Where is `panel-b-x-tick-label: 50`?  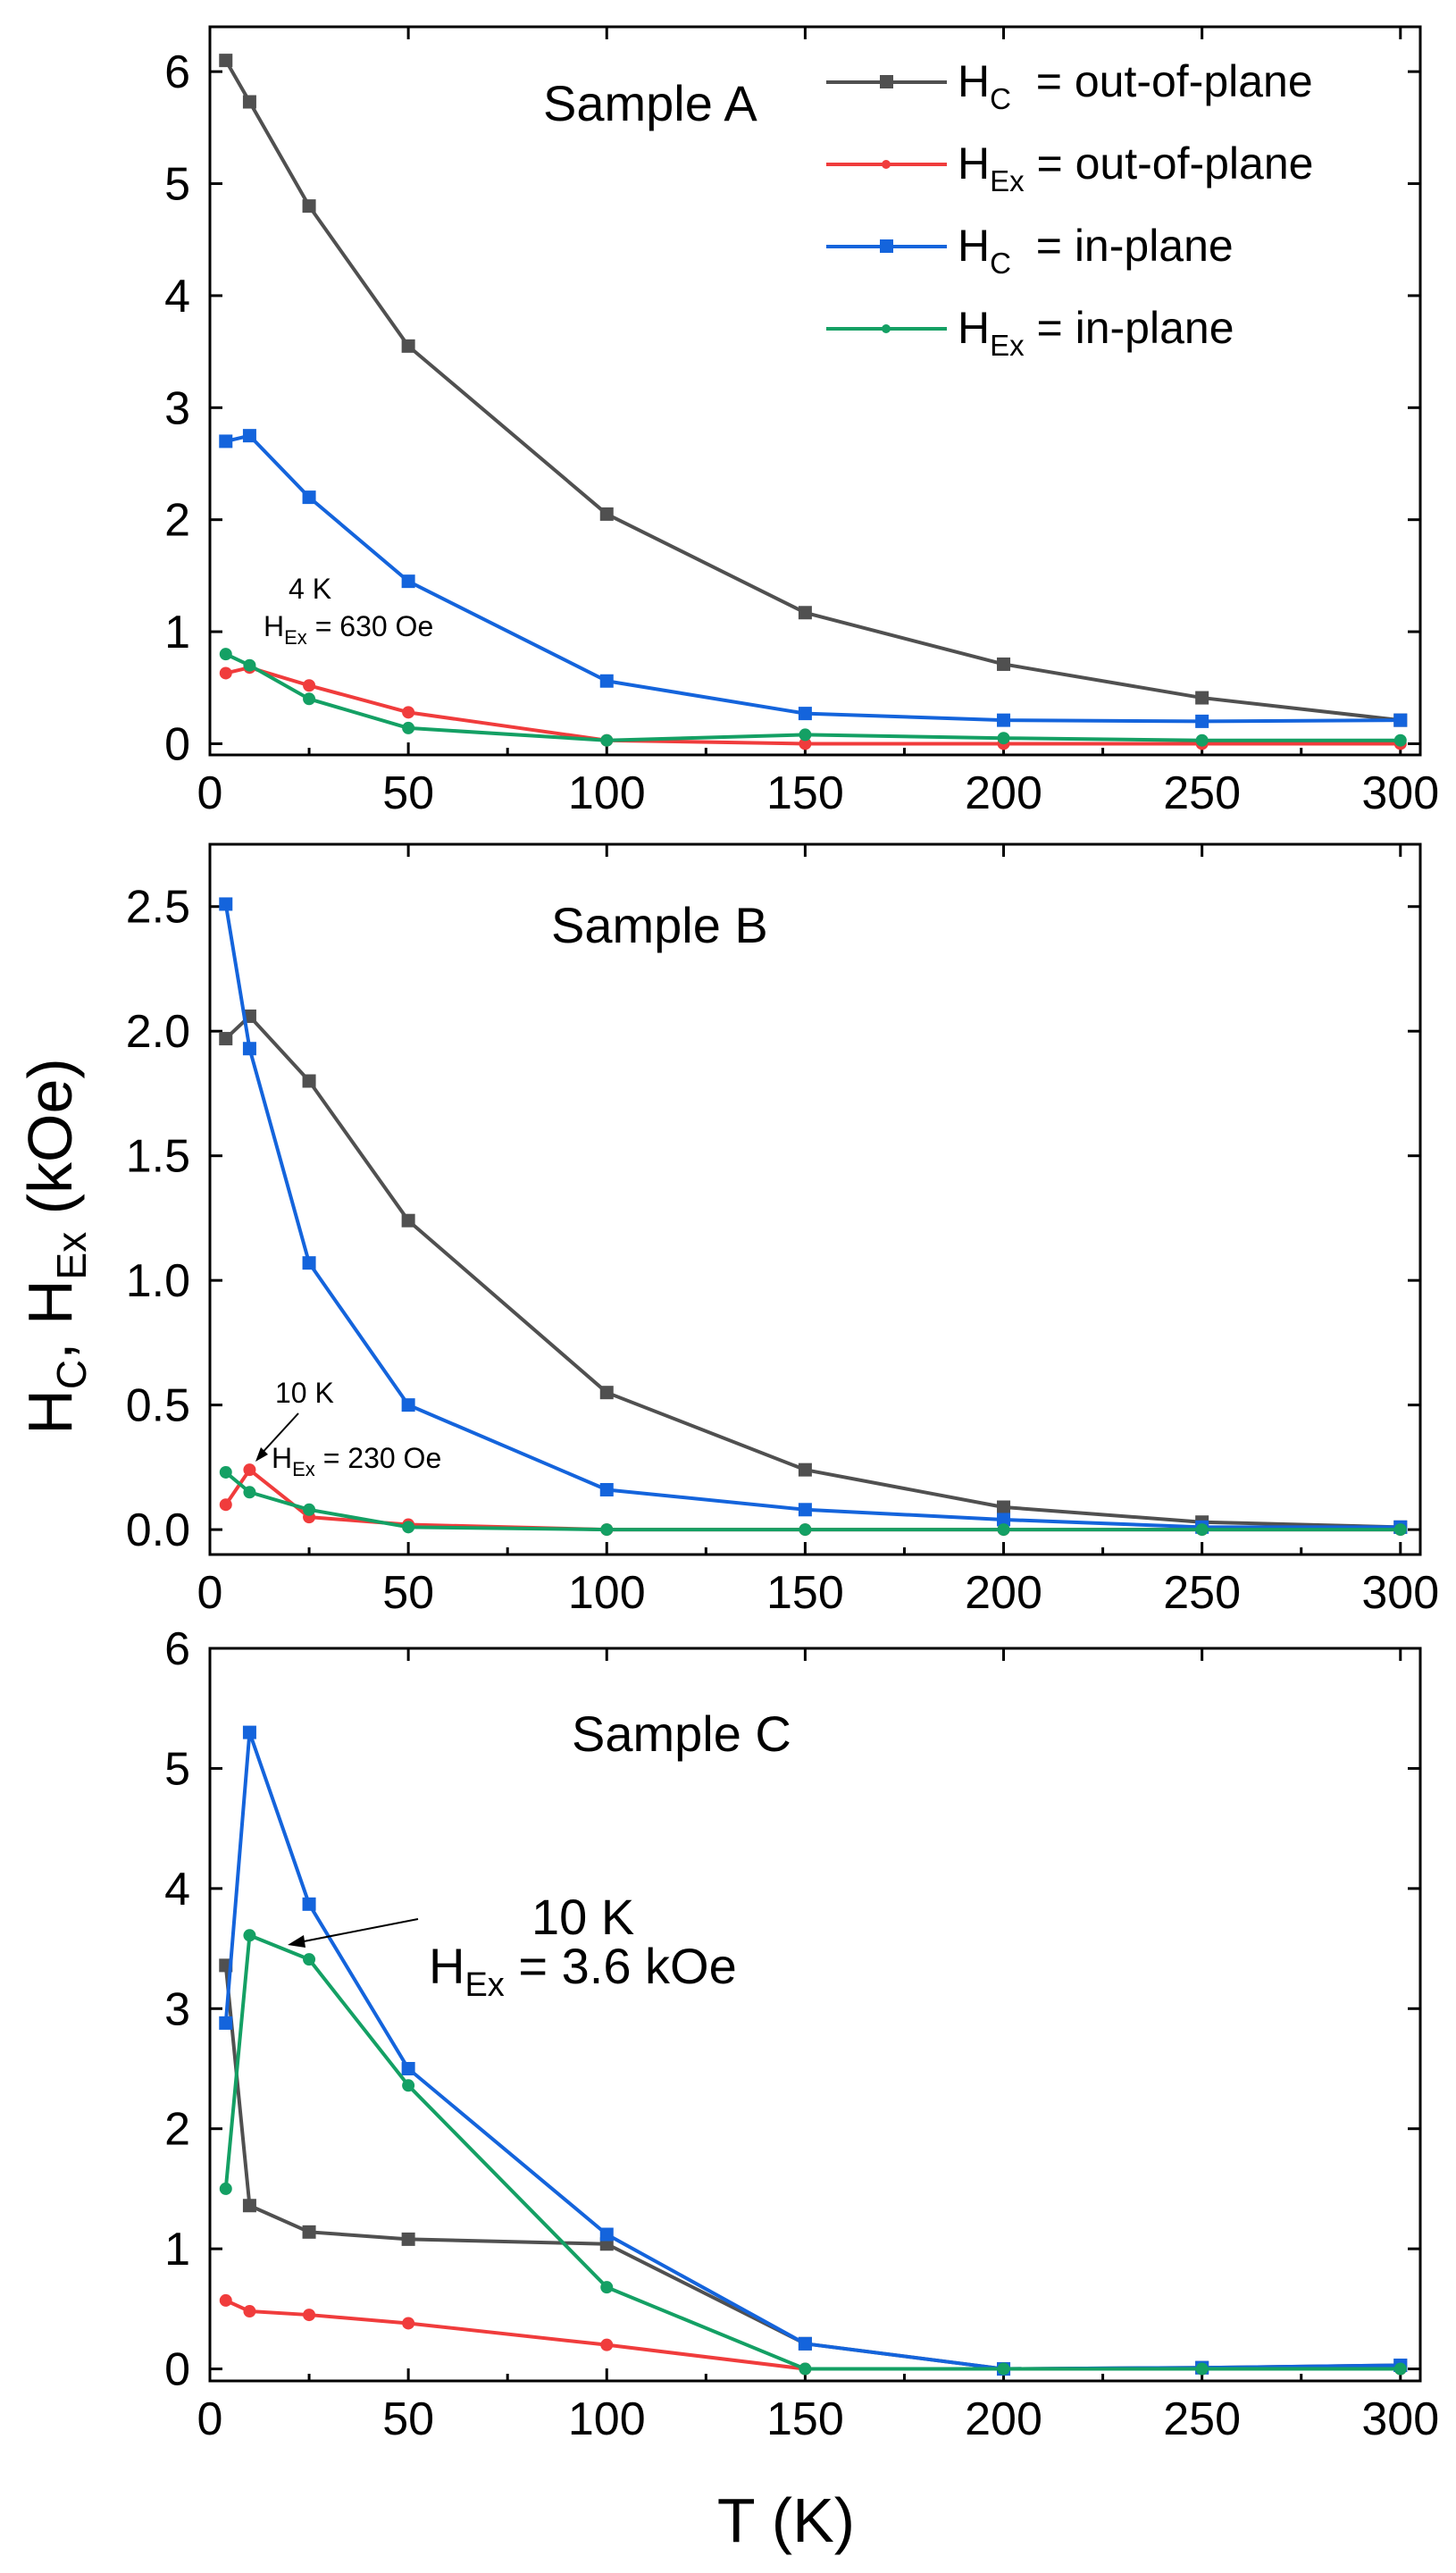
panel-b-x-tick-label: 50 is located at coordinates (408, 1593).